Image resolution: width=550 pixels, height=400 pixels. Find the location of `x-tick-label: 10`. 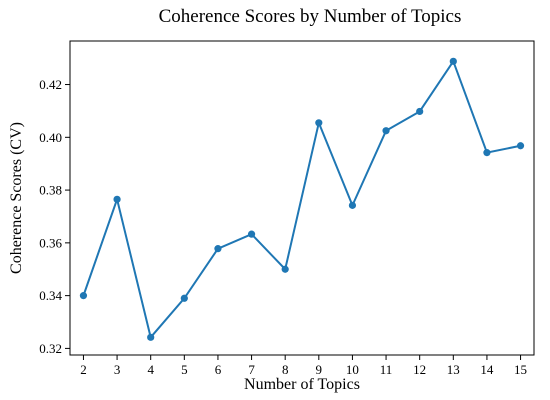

x-tick-label: 10 is located at coordinates (352, 369).